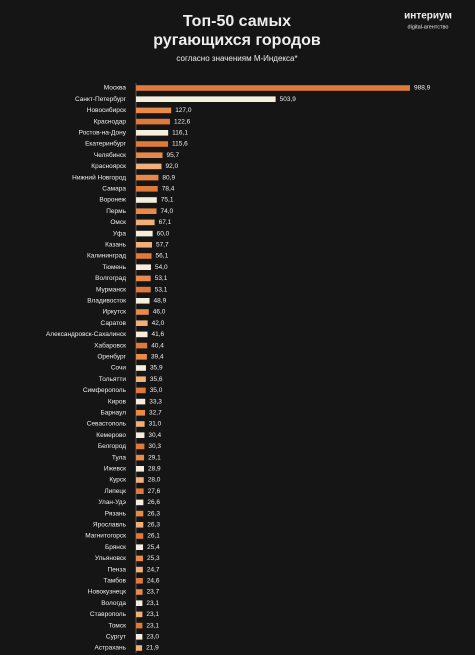  What do you see at coordinates (116, 245) in the screenshot?
I see `category-label: Казань` at bounding box center [116, 245].